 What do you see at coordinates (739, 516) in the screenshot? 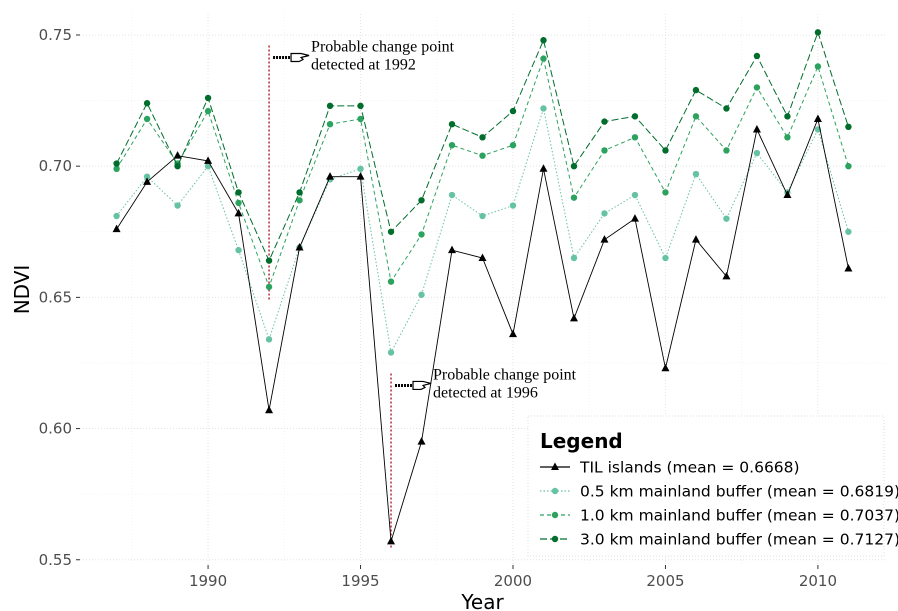
I see `legend-label: 1.0 km mainland buffer (mean = 0.7037)` at bounding box center [739, 516].